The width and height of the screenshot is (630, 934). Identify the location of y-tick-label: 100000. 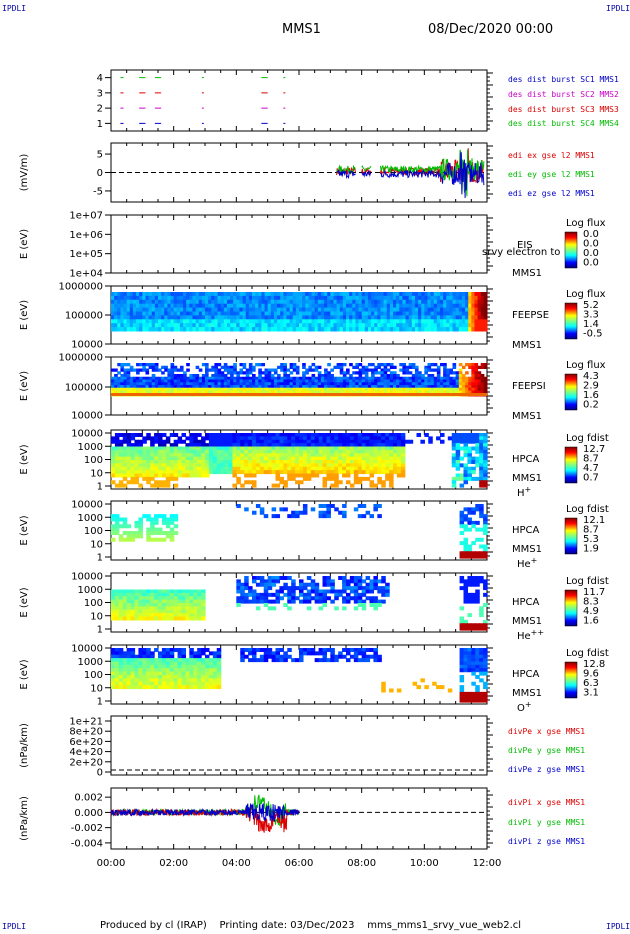
(84, 388).